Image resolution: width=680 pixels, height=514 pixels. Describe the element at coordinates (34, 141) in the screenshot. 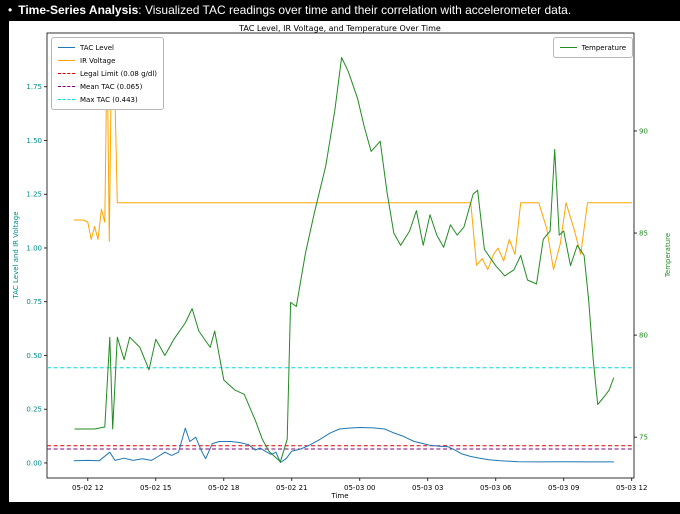

I see `y-left-tick-label: 1.50` at that location.